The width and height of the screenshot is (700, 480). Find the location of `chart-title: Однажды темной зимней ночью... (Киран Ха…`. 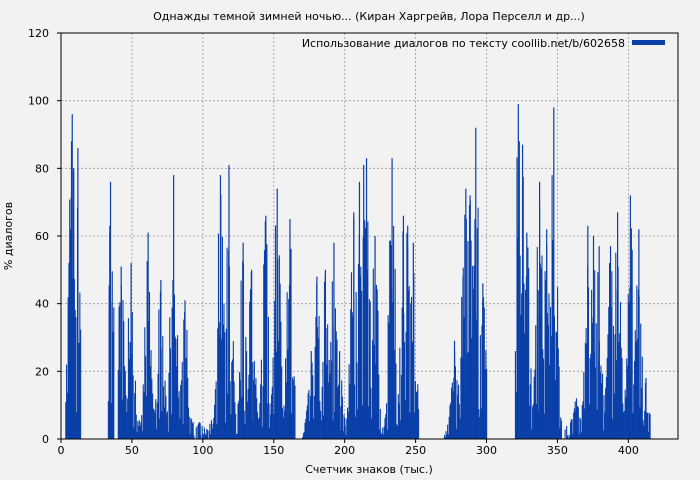

chart-title: Однажды темной зимней ночью... (Киран Ха… is located at coordinates (369, 16).